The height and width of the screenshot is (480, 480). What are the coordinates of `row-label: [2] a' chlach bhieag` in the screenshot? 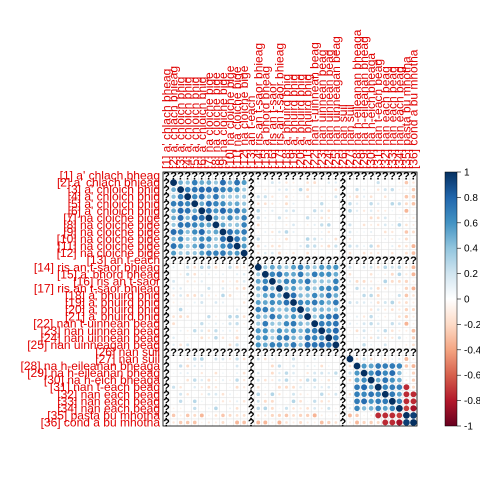 It's located at (108, 183).